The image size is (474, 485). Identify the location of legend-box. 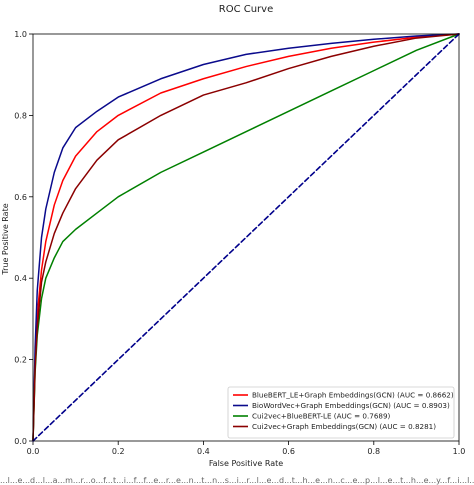
(341, 412).